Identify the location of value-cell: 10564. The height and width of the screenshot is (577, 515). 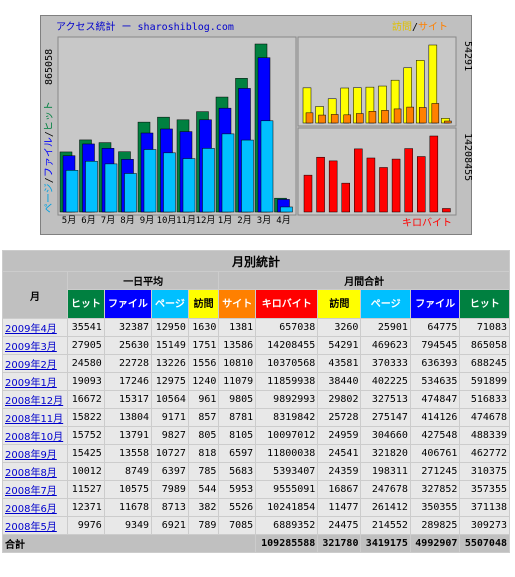
(170, 399).